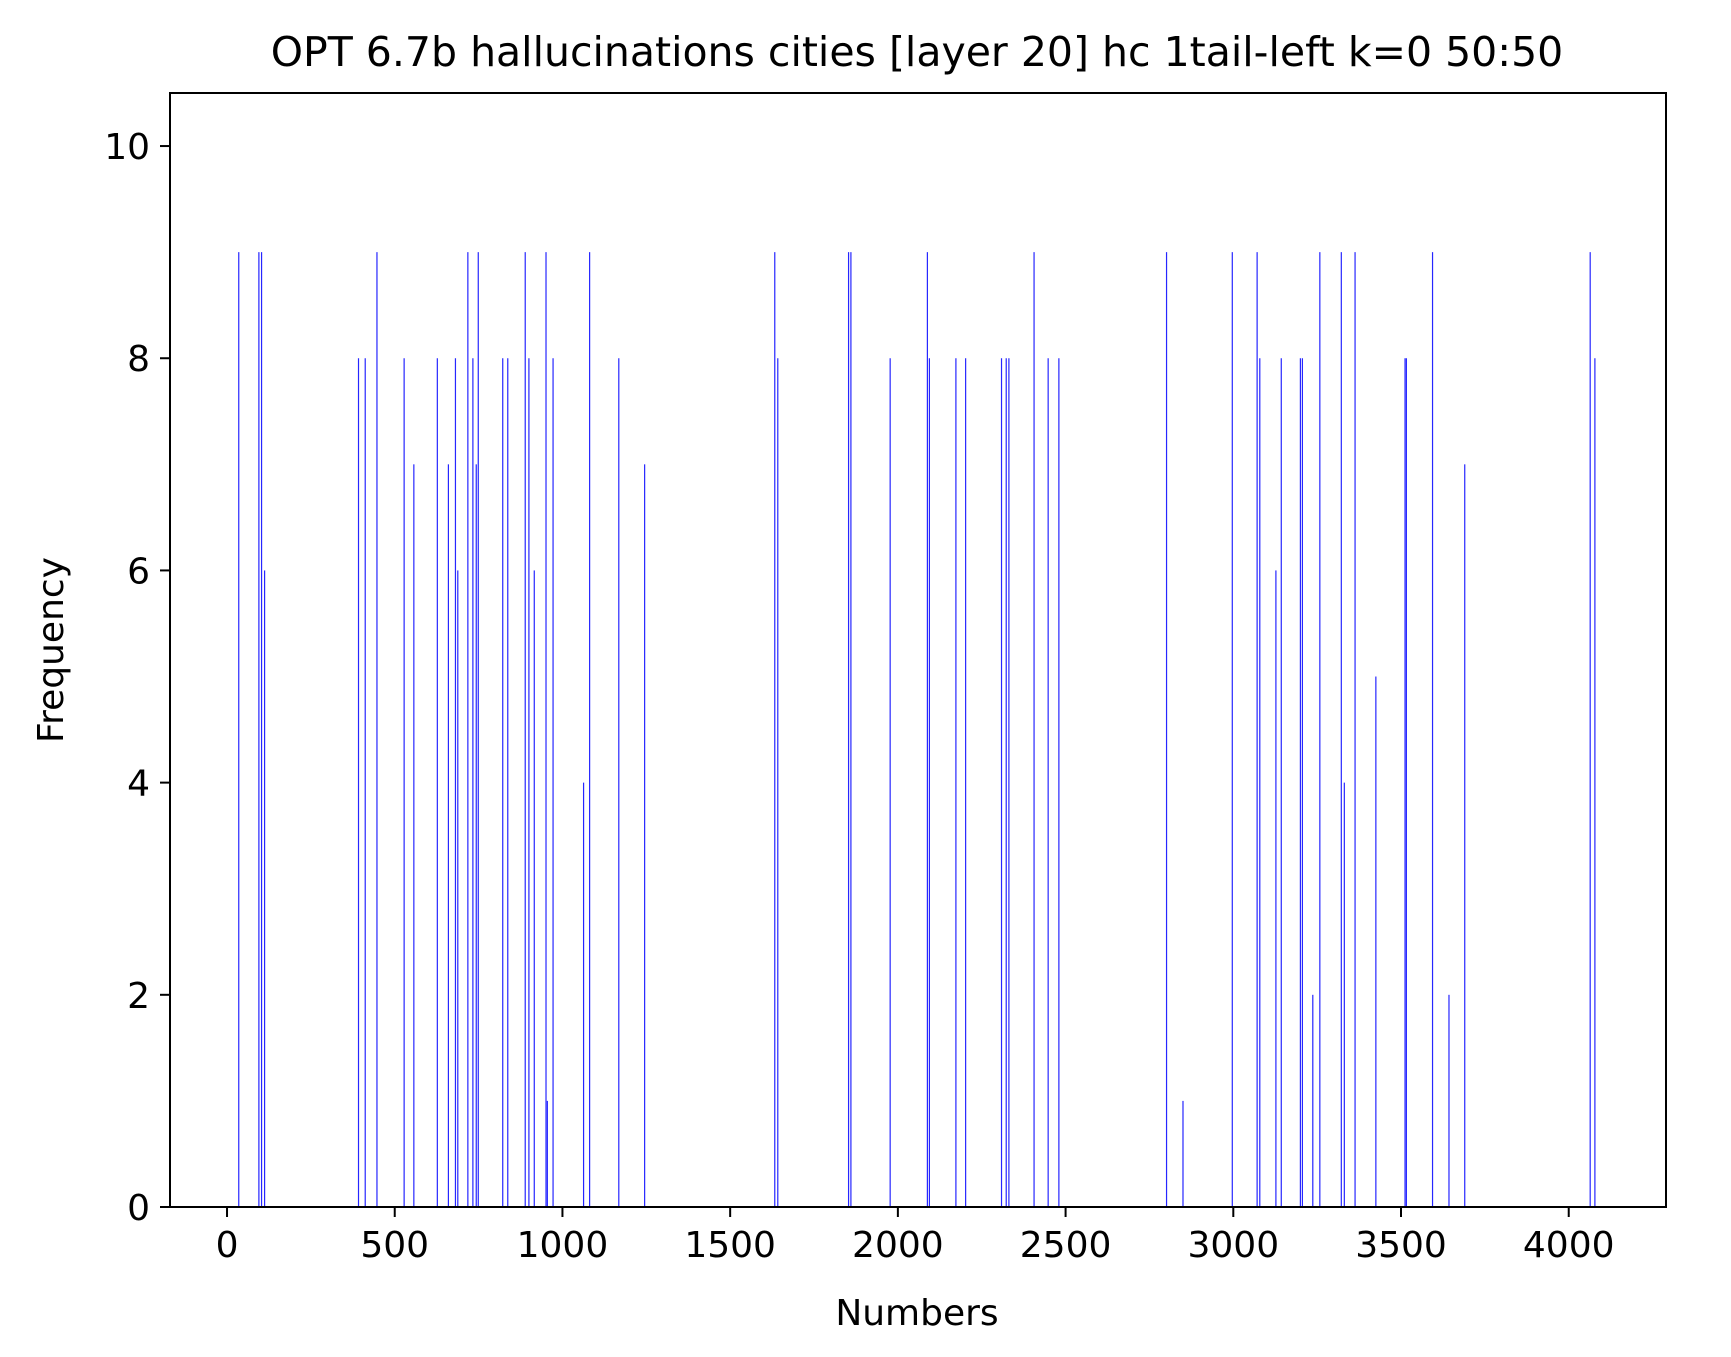 The width and height of the screenshot is (1731, 1357). What do you see at coordinates (127, 147) in the screenshot?
I see `y-tick-label: 10` at bounding box center [127, 147].